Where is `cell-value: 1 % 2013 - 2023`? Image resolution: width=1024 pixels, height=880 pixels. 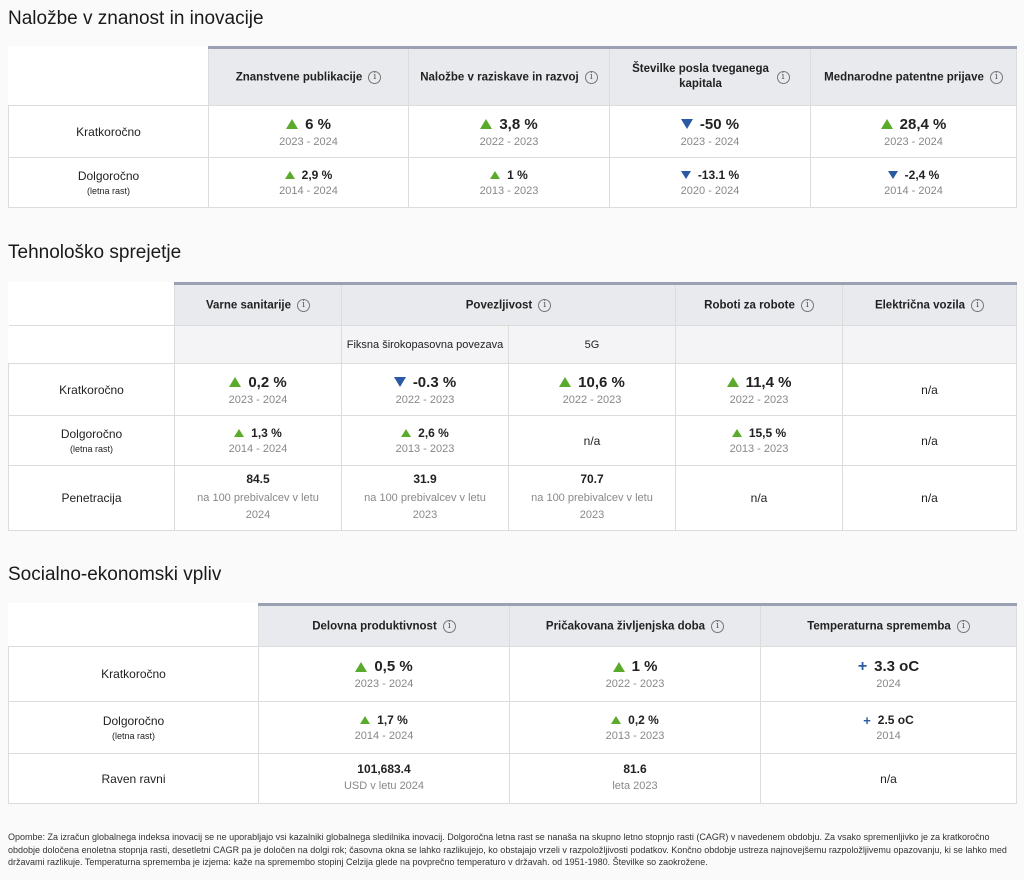
cell-value: 1 % 2013 - 2023 is located at coordinates (509, 182).